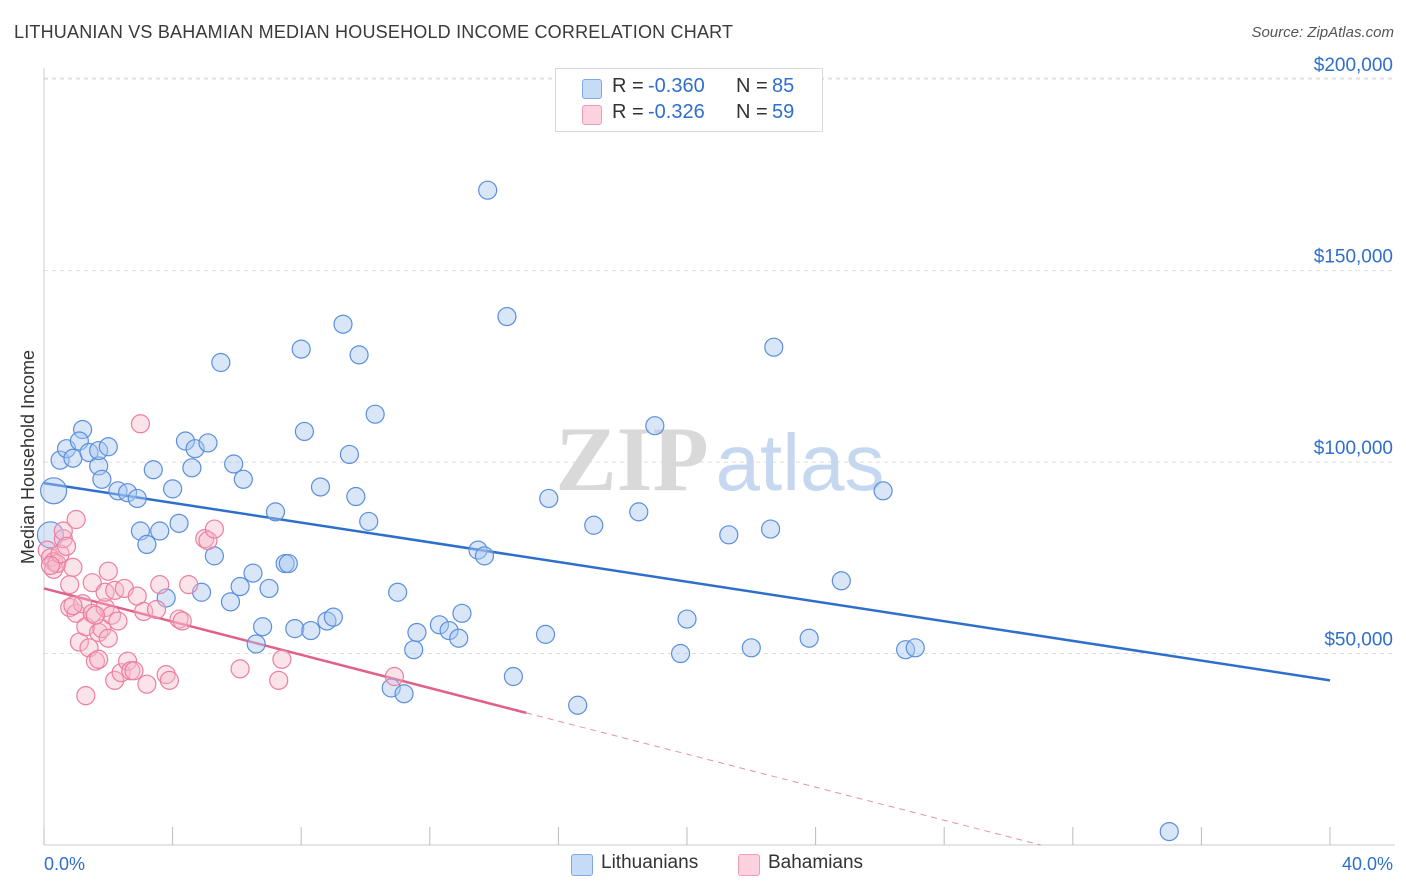  Describe the element at coordinates (676, 112) in the screenshot. I see `legend-r-value: -0.326` at that location.